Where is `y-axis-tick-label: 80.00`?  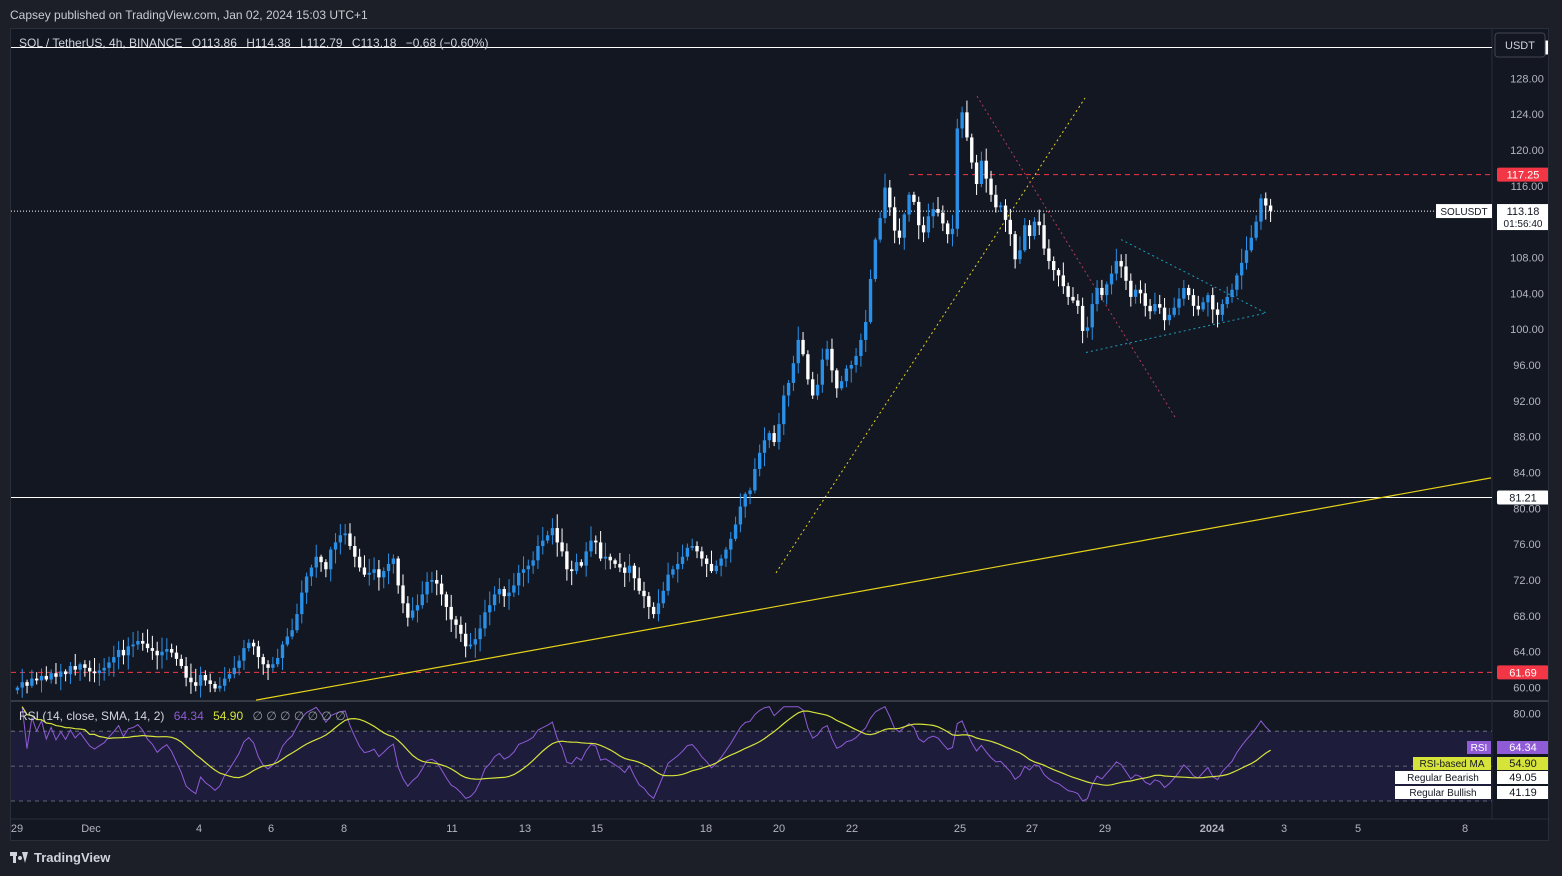
y-axis-tick-label: 80.00 is located at coordinates (1527, 509).